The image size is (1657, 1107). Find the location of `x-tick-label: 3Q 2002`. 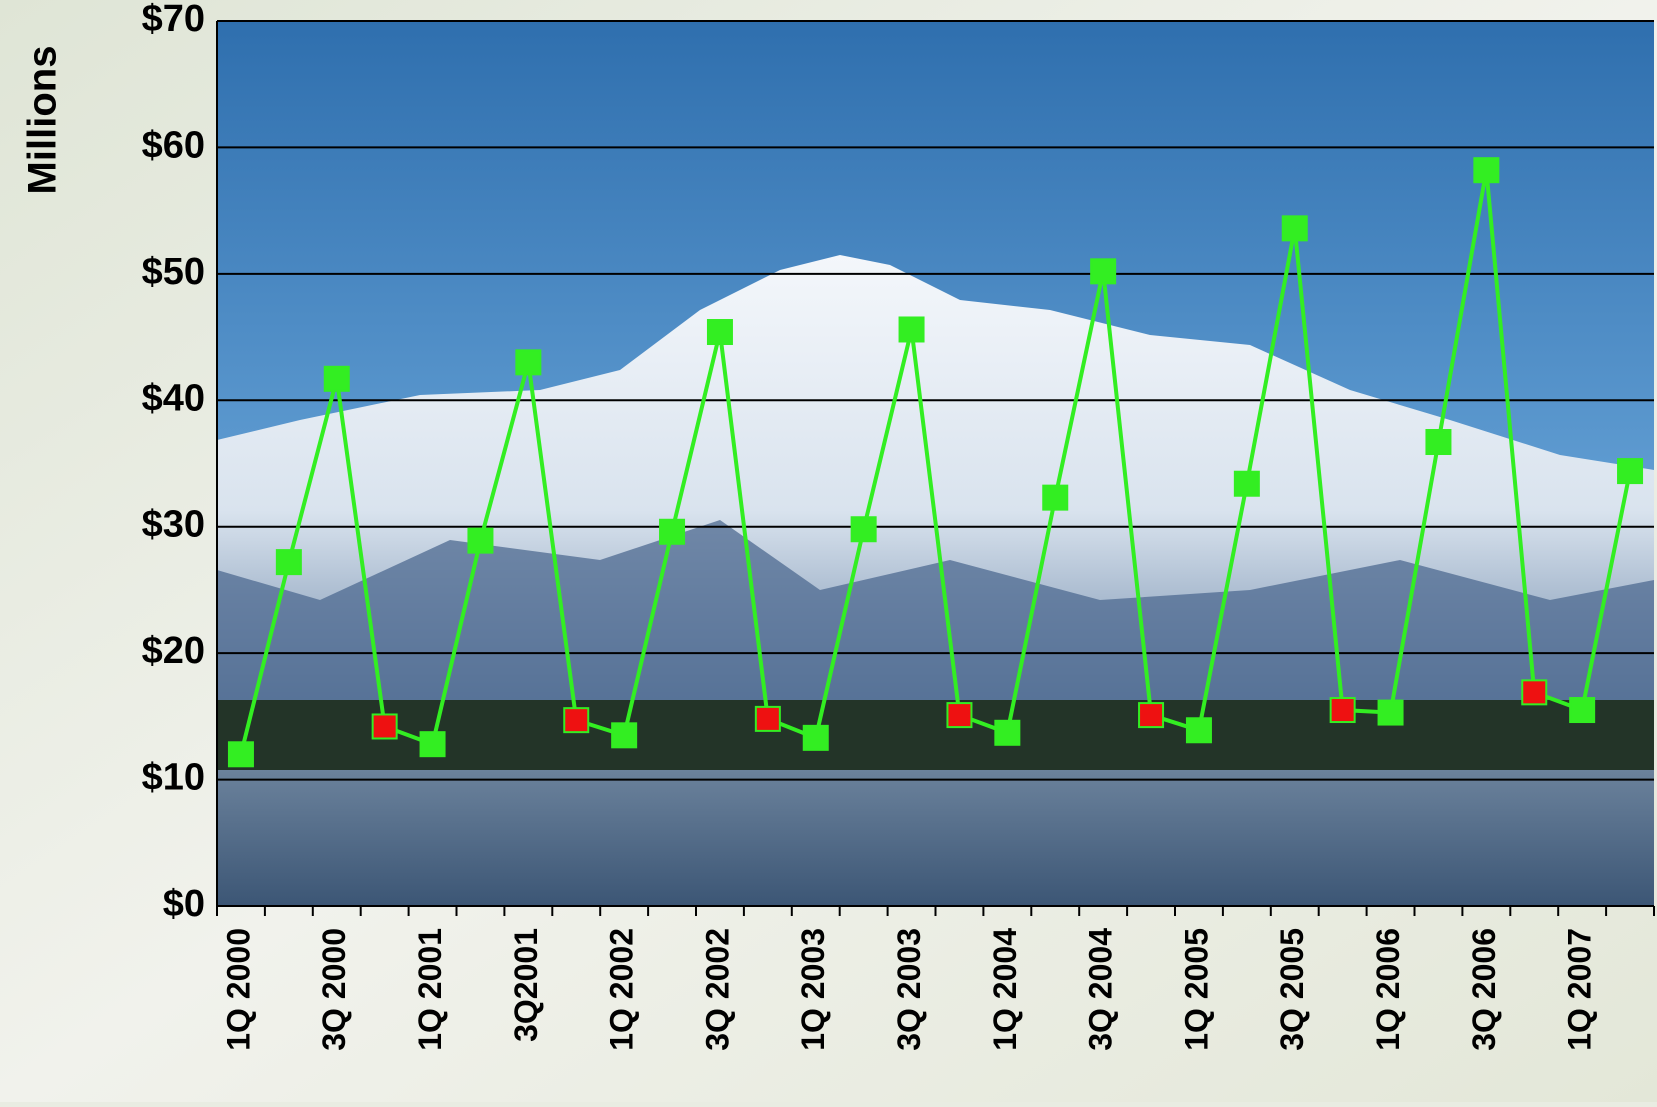

x-tick-label: 3Q 2002 is located at coordinates (717, 989).